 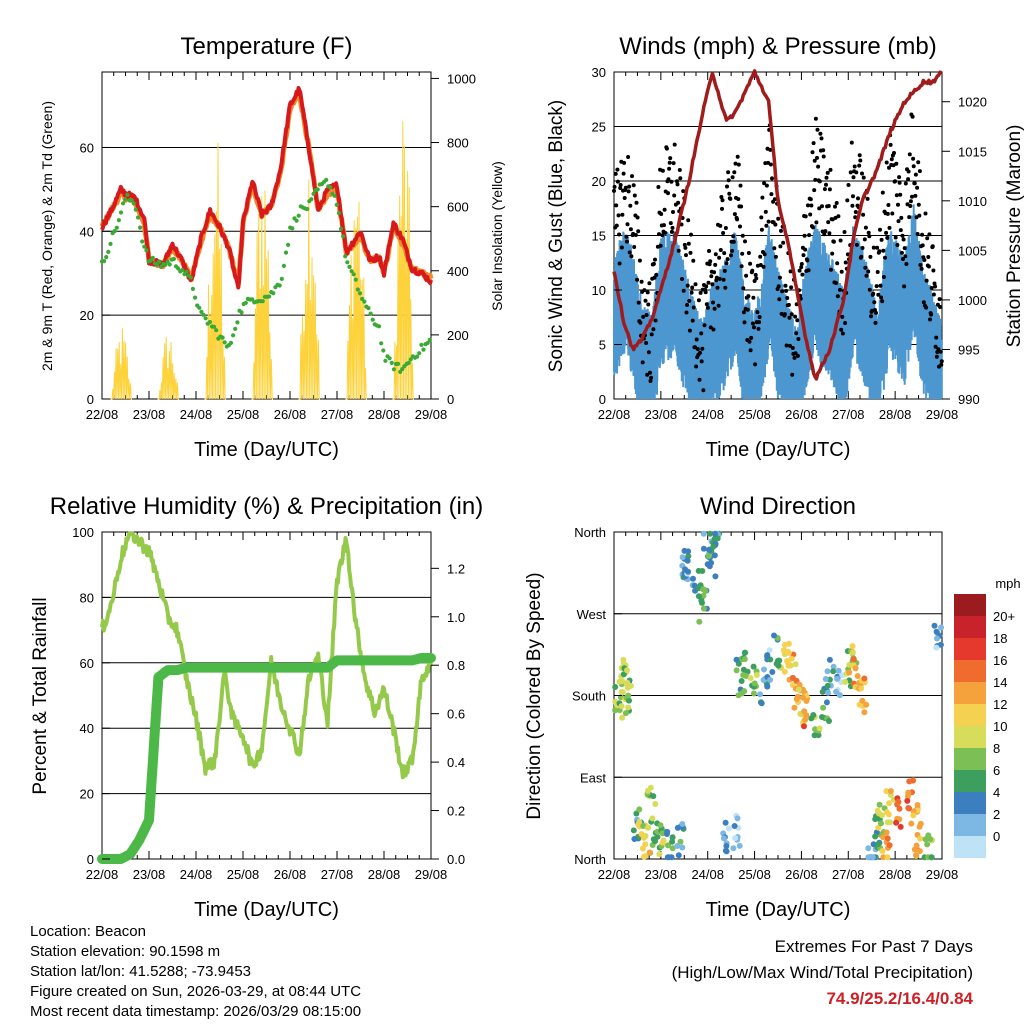 What do you see at coordinates (262, 295) in the screenshot?
I see `solar-insolation-line` at bounding box center [262, 295].